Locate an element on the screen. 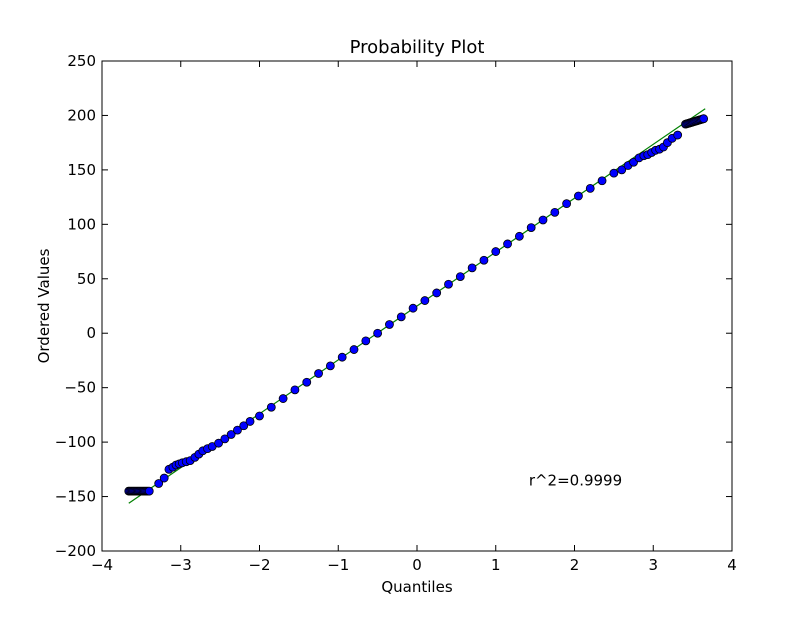  x-tick-label: 0 is located at coordinates (417, 565).